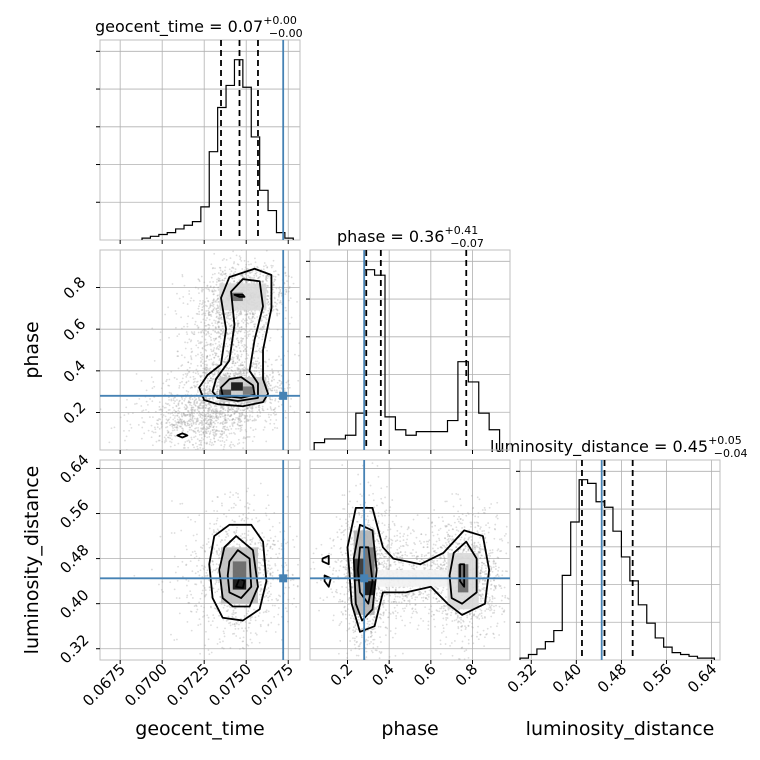  I want to click on x-tick-label: 0.40, so click(567, 678).